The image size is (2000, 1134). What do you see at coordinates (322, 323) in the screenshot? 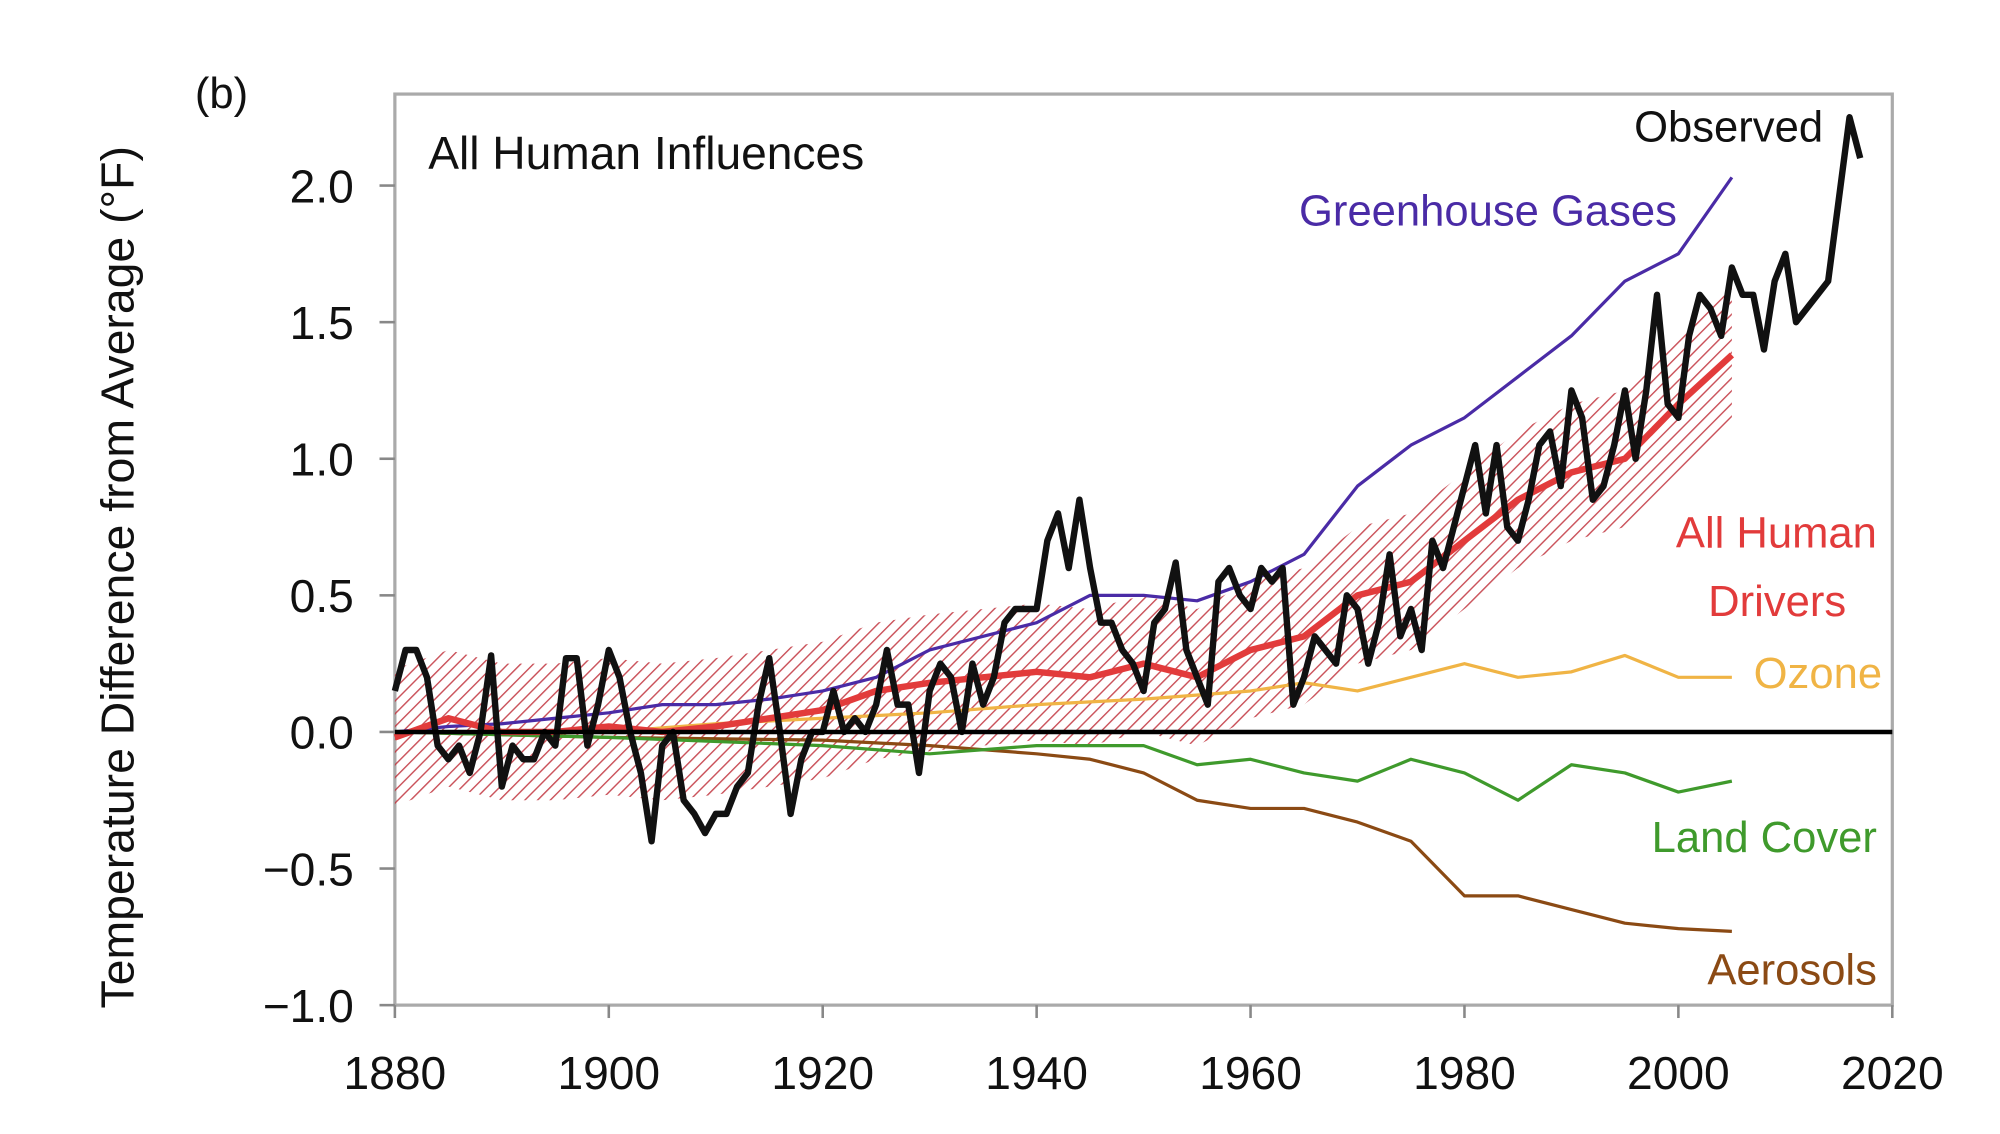
I see `y-tick-label: 1.5` at bounding box center [322, 323].